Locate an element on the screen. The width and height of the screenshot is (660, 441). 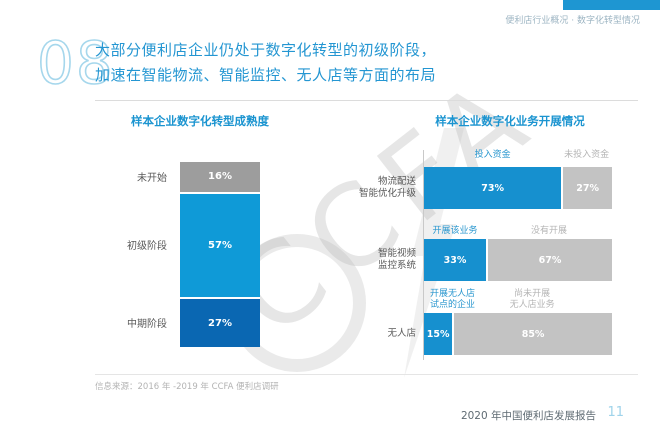
bar-segment-not-started: 16% is located at coordinates (220, 177).